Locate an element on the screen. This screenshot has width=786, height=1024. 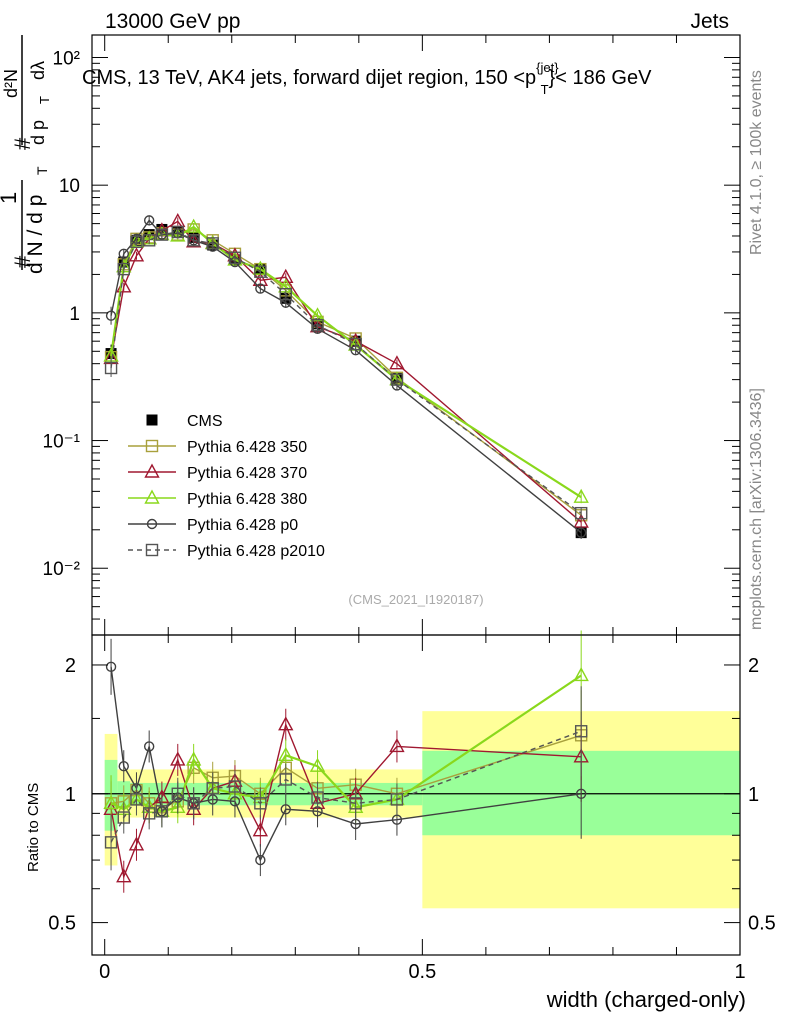
ratio-series-pythia-6-428-p2010 is located at coordinates (346, 778).